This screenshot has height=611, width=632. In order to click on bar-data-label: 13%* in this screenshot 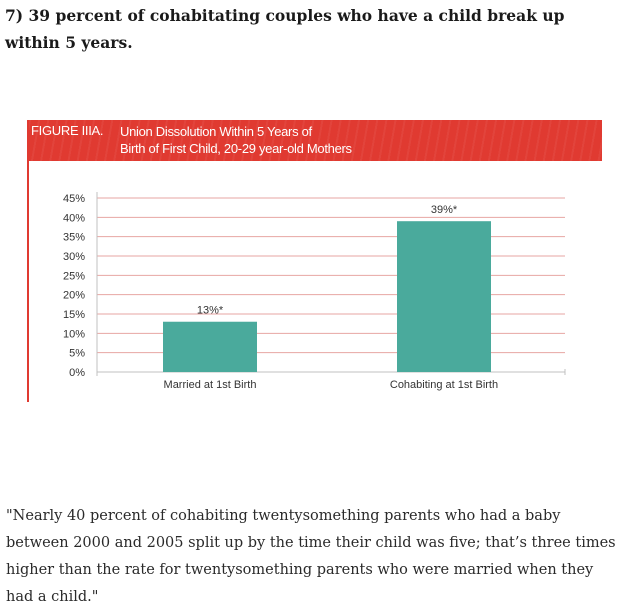, I will do `click(210, 311)`.